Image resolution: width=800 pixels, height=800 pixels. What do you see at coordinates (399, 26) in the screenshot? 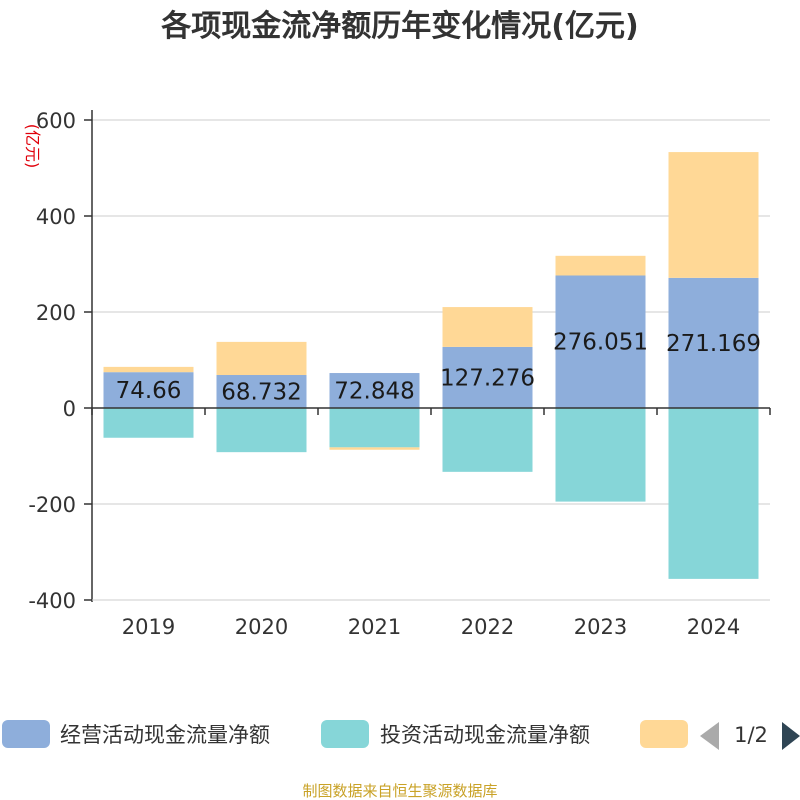
I see `chart-title: 各项现金流净额历年变化情况(亿元)` at bounding box center [399, 26].